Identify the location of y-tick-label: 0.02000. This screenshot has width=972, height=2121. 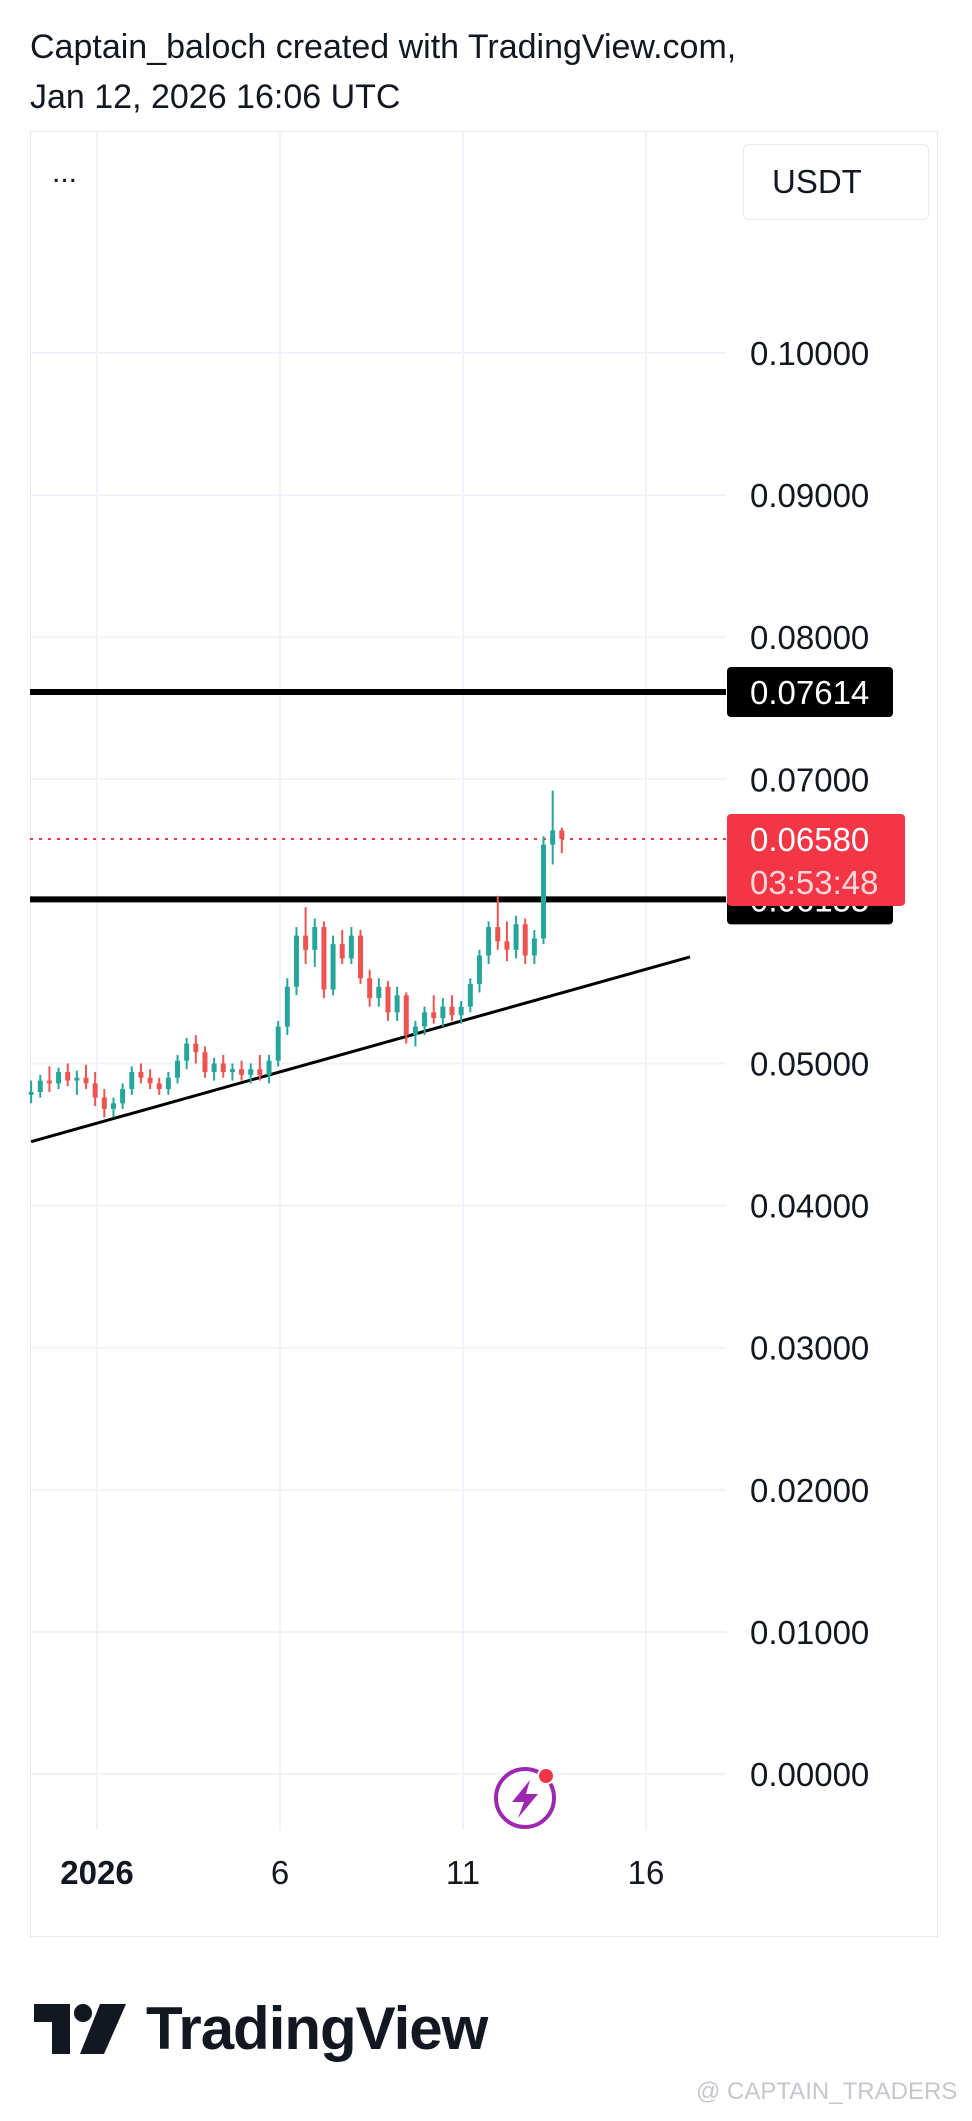
(809, 1490).